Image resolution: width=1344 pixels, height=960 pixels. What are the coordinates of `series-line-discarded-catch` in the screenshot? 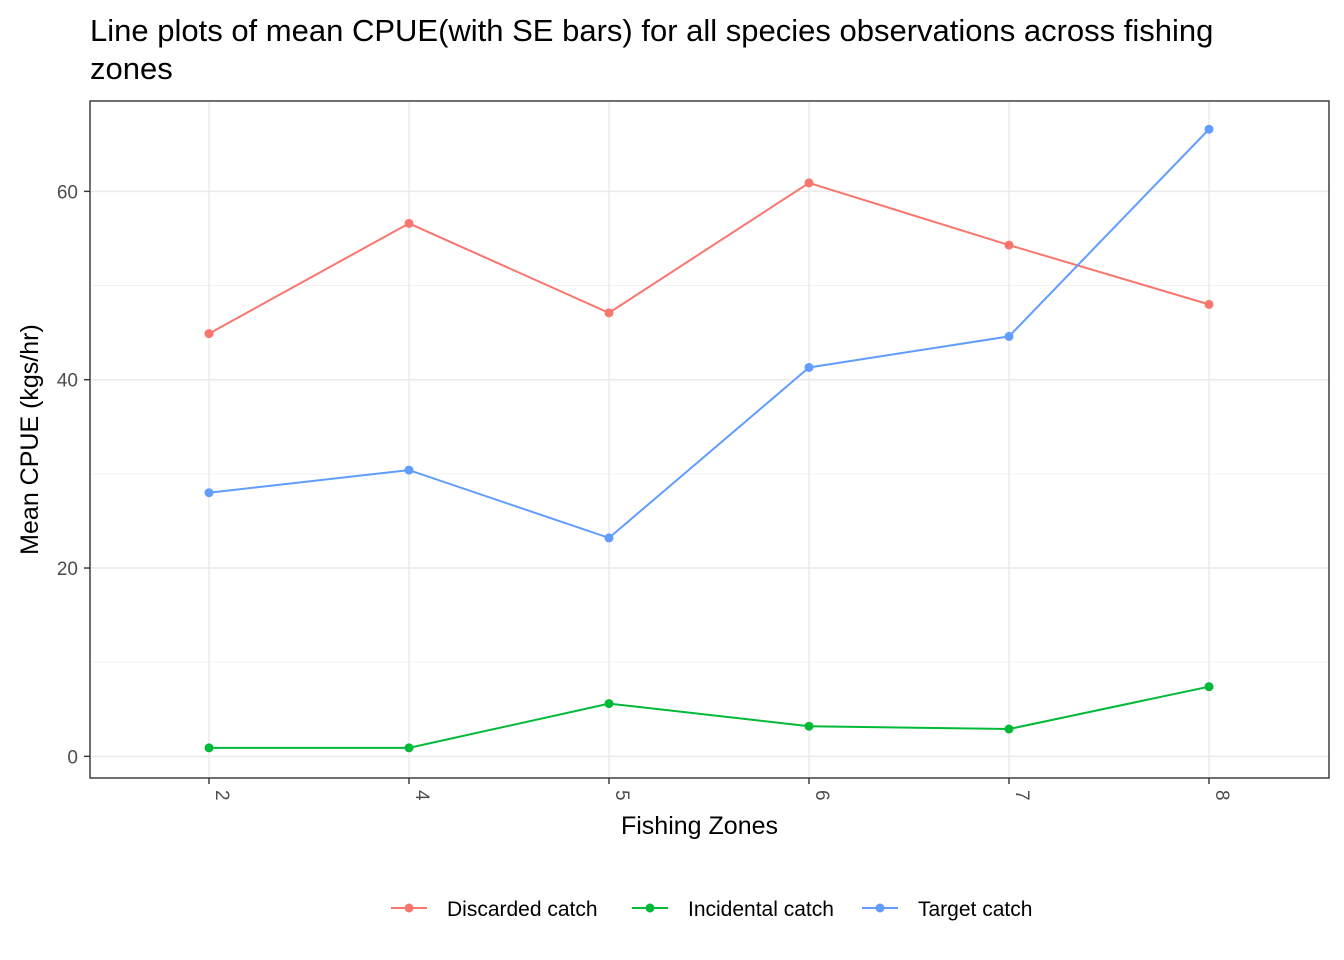 It's located at (709, 258).